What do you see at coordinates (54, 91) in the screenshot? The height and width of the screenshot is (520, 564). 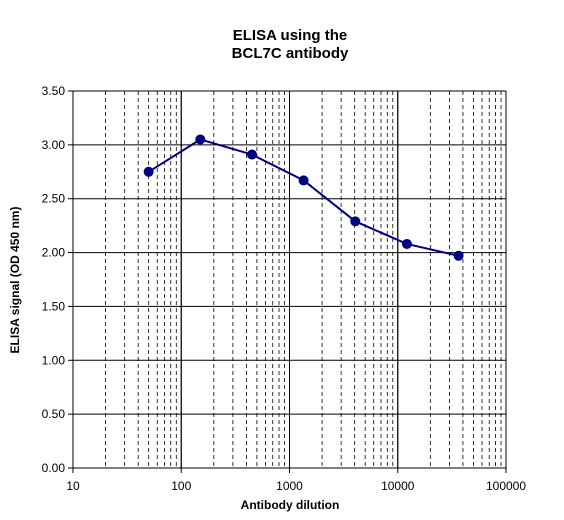 I see `y-tick-label: 3.50` at bounding box center [54, 91].